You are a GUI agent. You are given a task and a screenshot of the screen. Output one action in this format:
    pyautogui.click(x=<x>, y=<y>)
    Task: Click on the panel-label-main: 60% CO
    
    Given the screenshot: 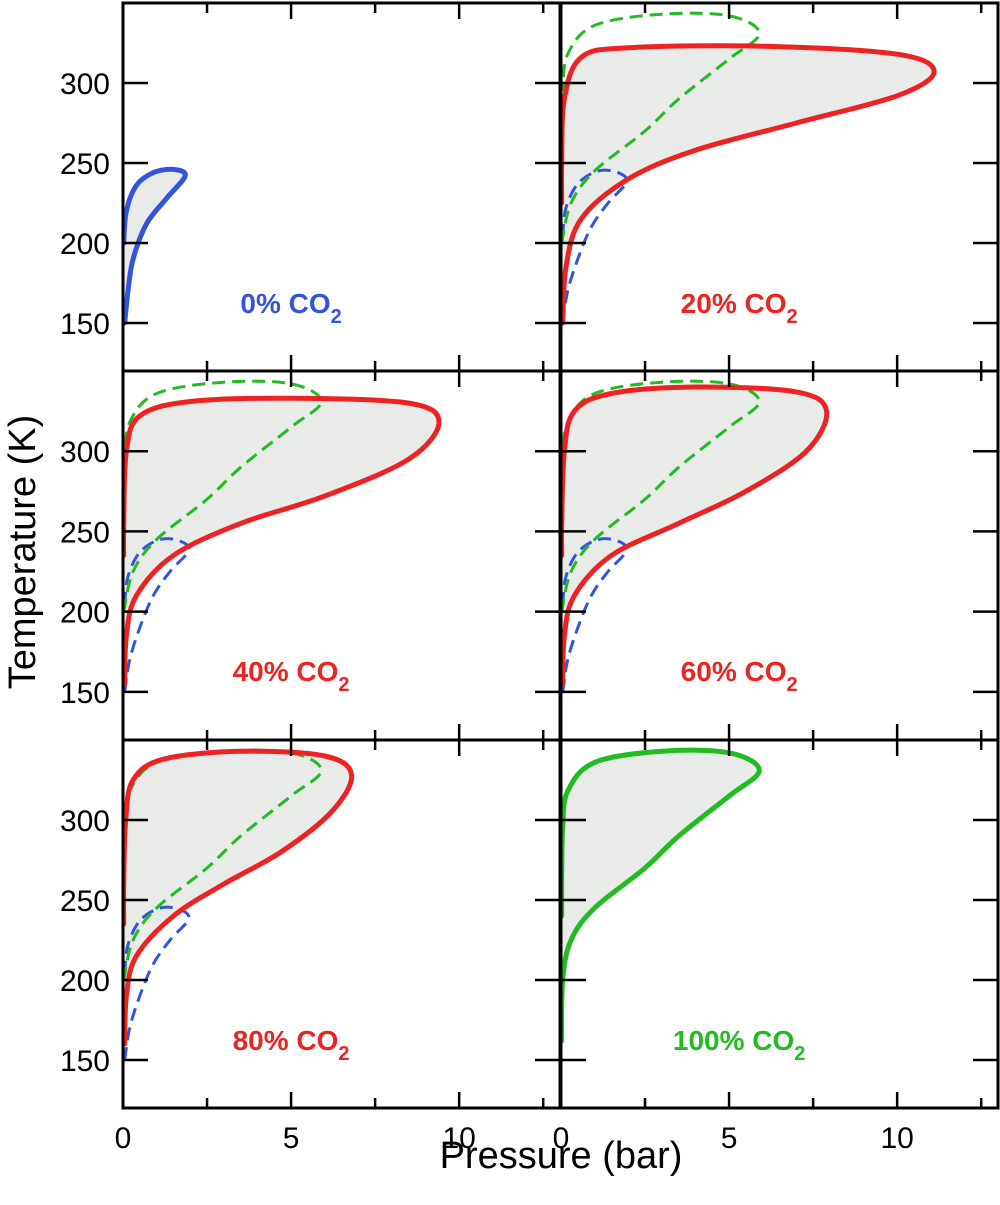 What is the action you would take?
    pyautogui.click(x=734, y=671)
    